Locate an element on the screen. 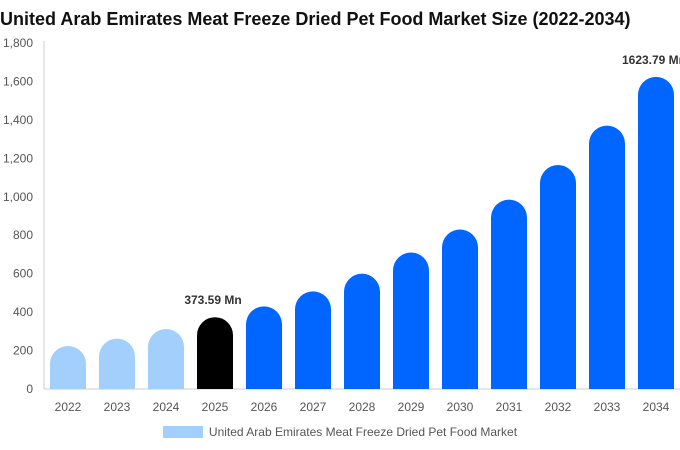 The width and height of the screenshot is (680, 450). x-tick-label: 2034 is located at coordinates (656, 407).